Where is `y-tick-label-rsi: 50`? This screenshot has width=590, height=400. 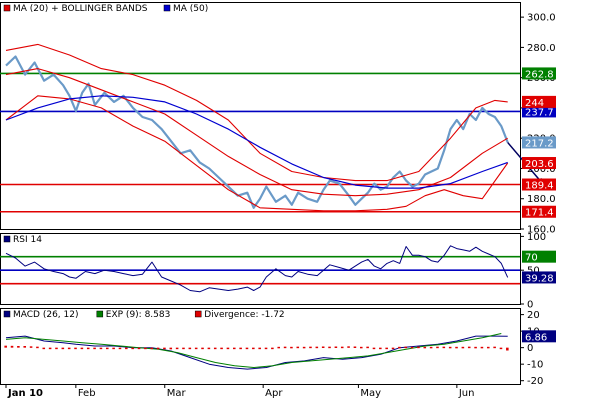 y-tick-label-rsi: 50 is located at coordinates (533, 271).